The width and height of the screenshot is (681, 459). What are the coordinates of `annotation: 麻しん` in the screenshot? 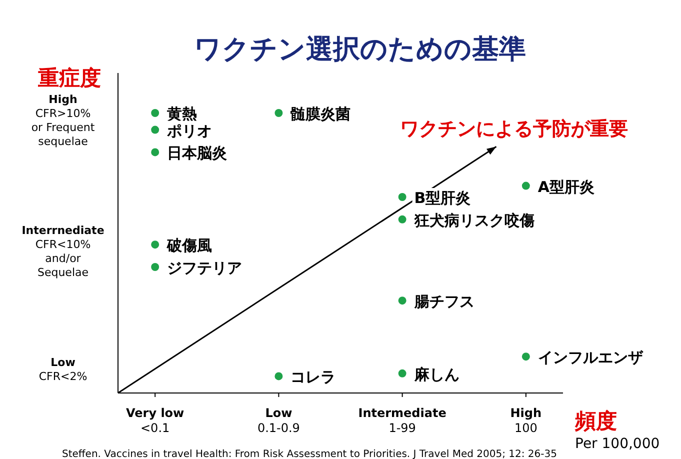 It's located at (436, 374).